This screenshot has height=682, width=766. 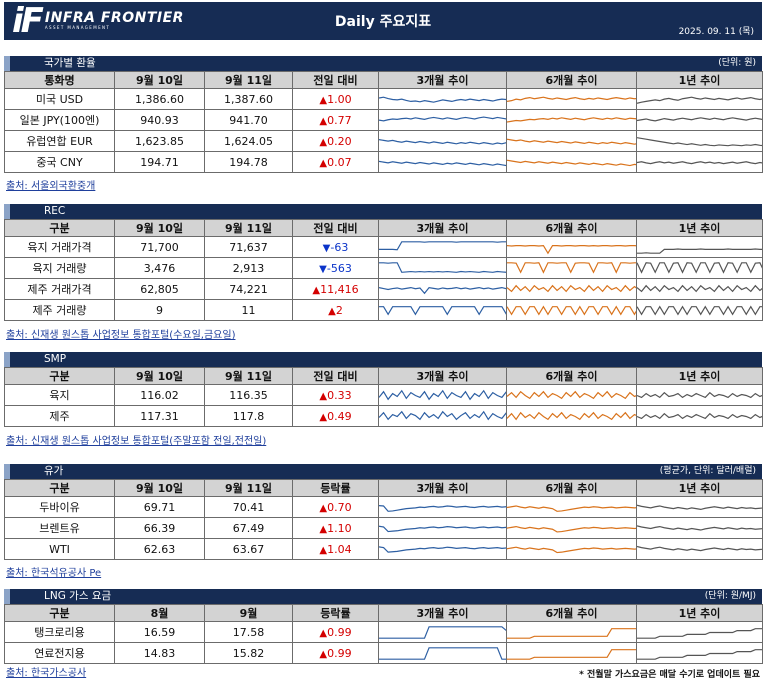 What do you see at coordinates (248, 416) in the screenshot?
I see `curr-value: 117.8` at bounding box center [248, 416].